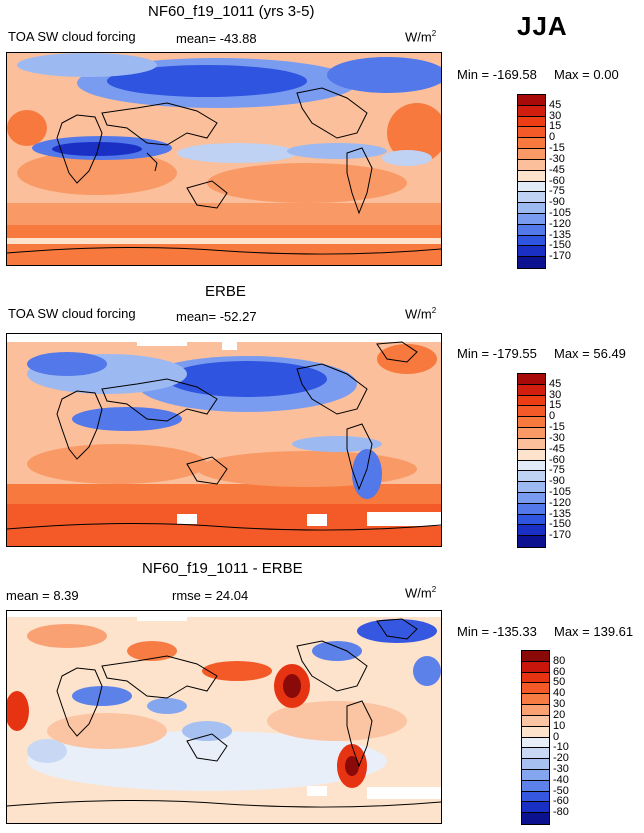  What do you see at coordinates (210, 595) in the screenshot?
I see `panel3-rmse: rmse = 24.04` at bounding box center [210, 595].